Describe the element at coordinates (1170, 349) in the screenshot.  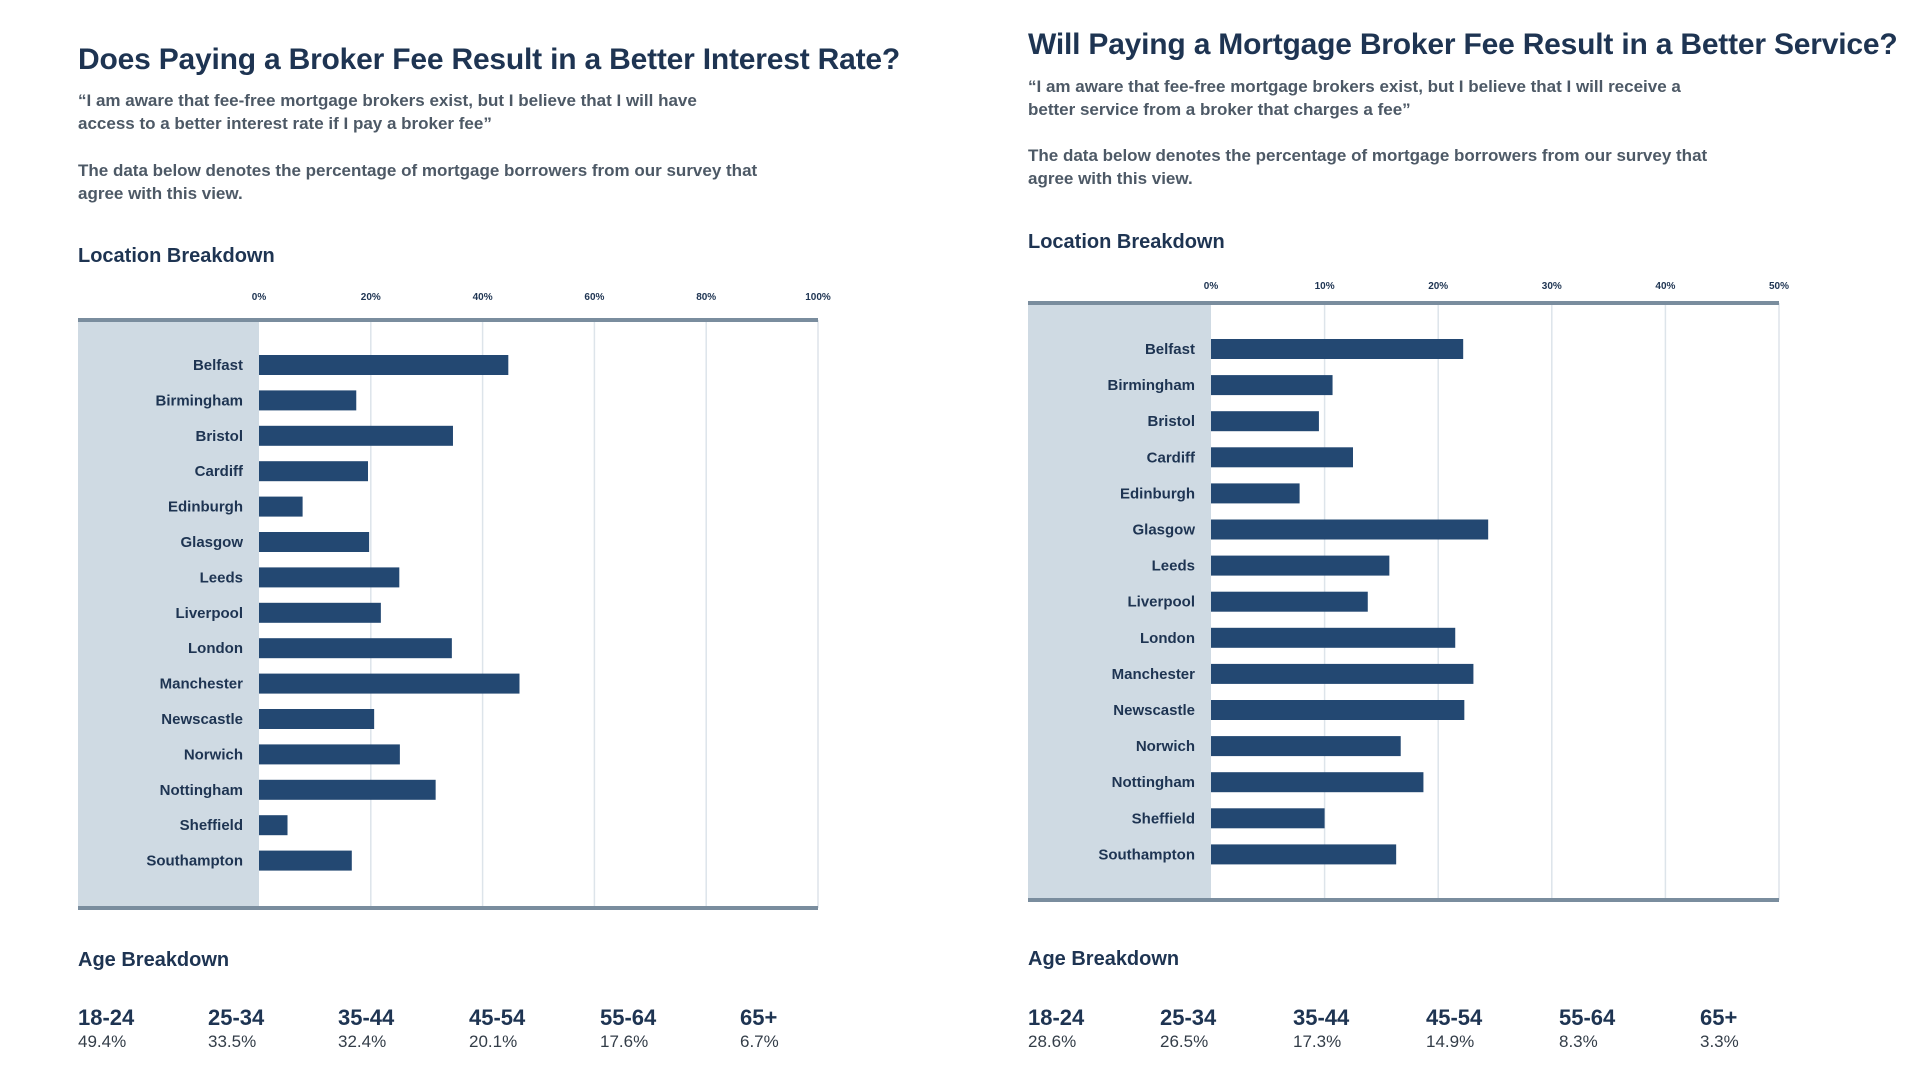
I see `category-label: Belfast` at that location.